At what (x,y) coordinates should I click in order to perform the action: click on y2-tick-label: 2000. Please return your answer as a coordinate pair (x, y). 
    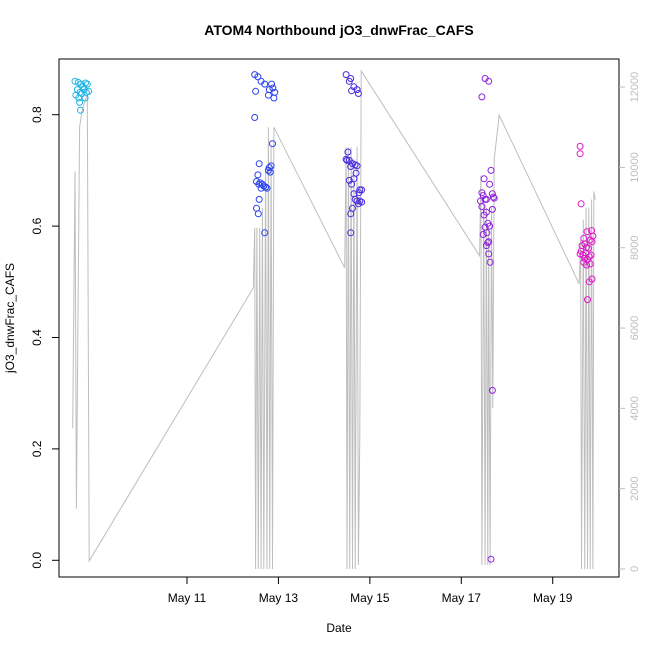
    Looking at the image, I should click on (635, 488).